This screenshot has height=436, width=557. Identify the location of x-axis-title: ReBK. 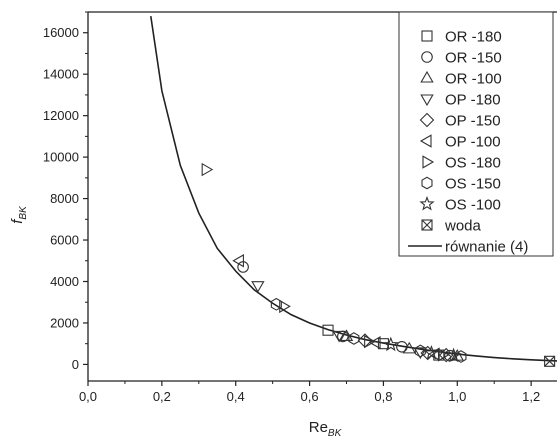
(326, 427).